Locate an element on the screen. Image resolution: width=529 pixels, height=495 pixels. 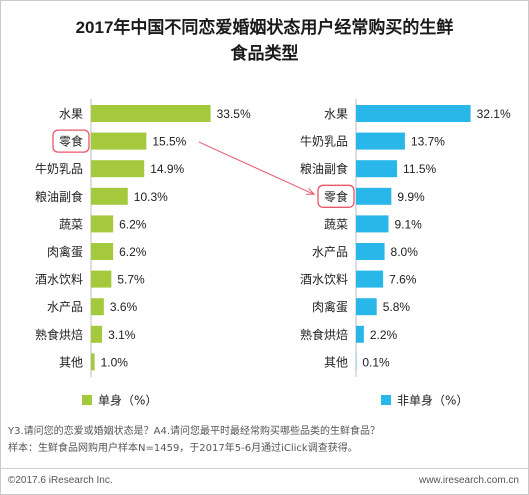
value-label: 9.9% is located at coordinates (411, 197).